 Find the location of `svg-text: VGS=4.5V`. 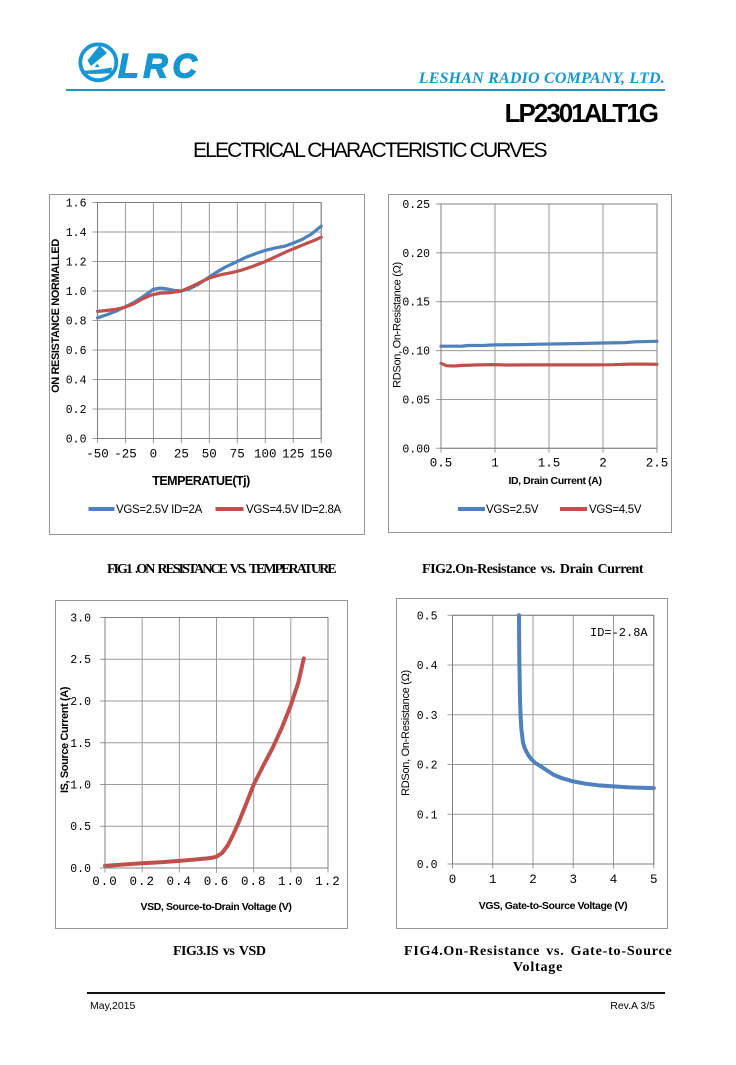

svg-text: VGS=4.5V is located at coordinates (615, 510).